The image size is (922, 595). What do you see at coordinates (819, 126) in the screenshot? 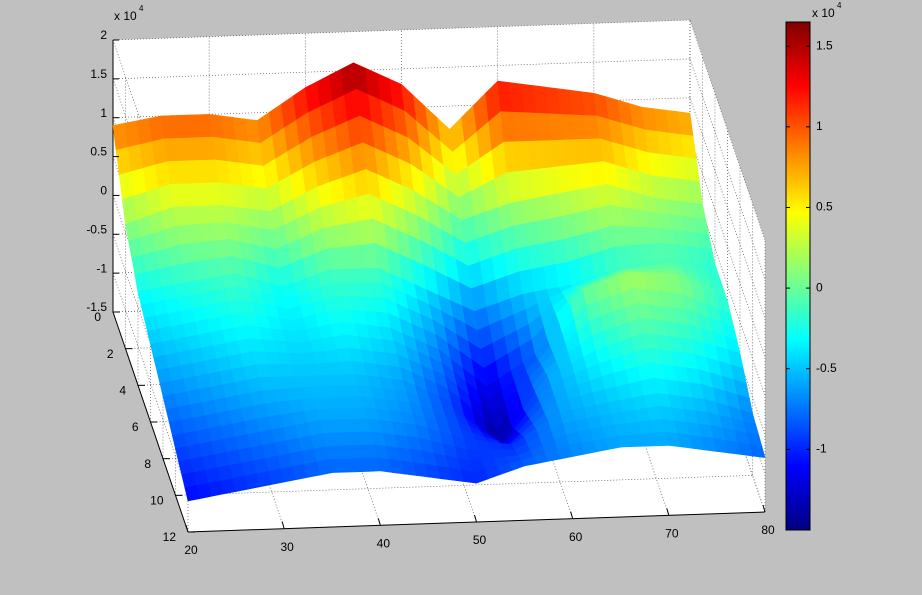
I see `colorbar-tick-label: 1` at bounding box center [819, 126].